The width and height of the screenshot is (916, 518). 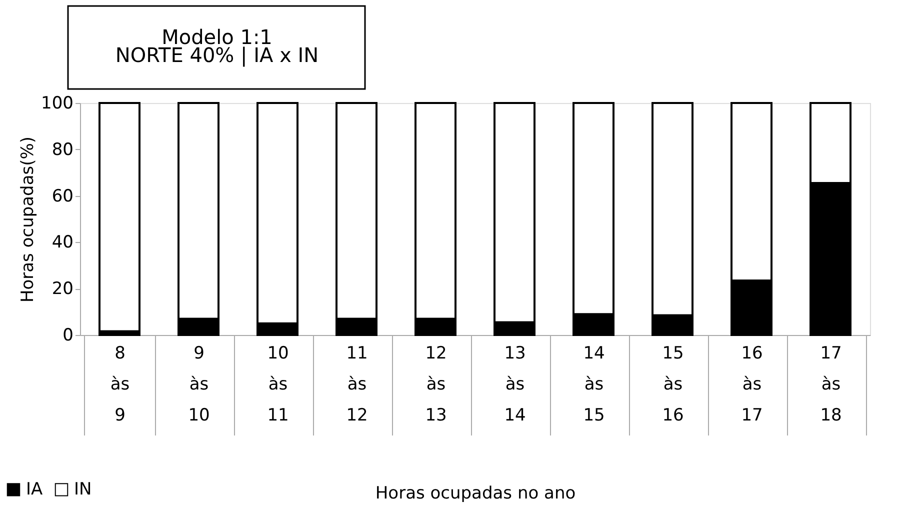 I want to click on chart-subtitle: NORTE 40% | IA x IN, so click(x=217, y=55).